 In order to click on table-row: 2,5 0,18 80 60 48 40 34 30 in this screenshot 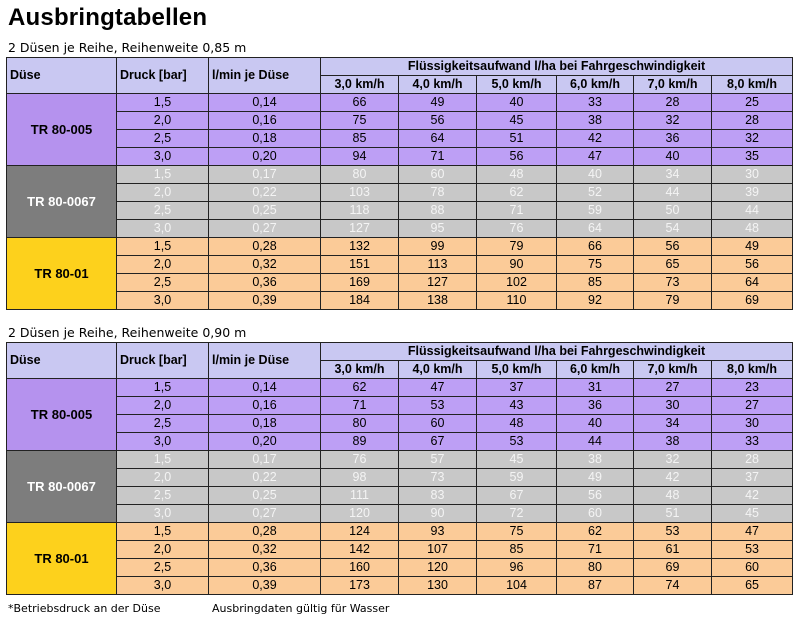, I will do `click(400, 423)`.